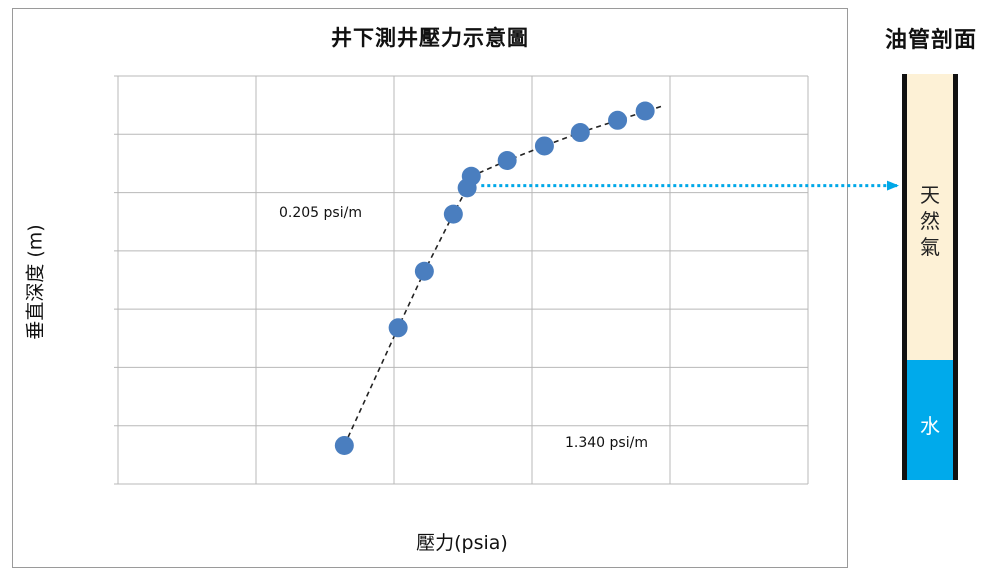 The height and width of the screenshot is (568, 989). I want to click on water-section: 水, so click(930, 420).